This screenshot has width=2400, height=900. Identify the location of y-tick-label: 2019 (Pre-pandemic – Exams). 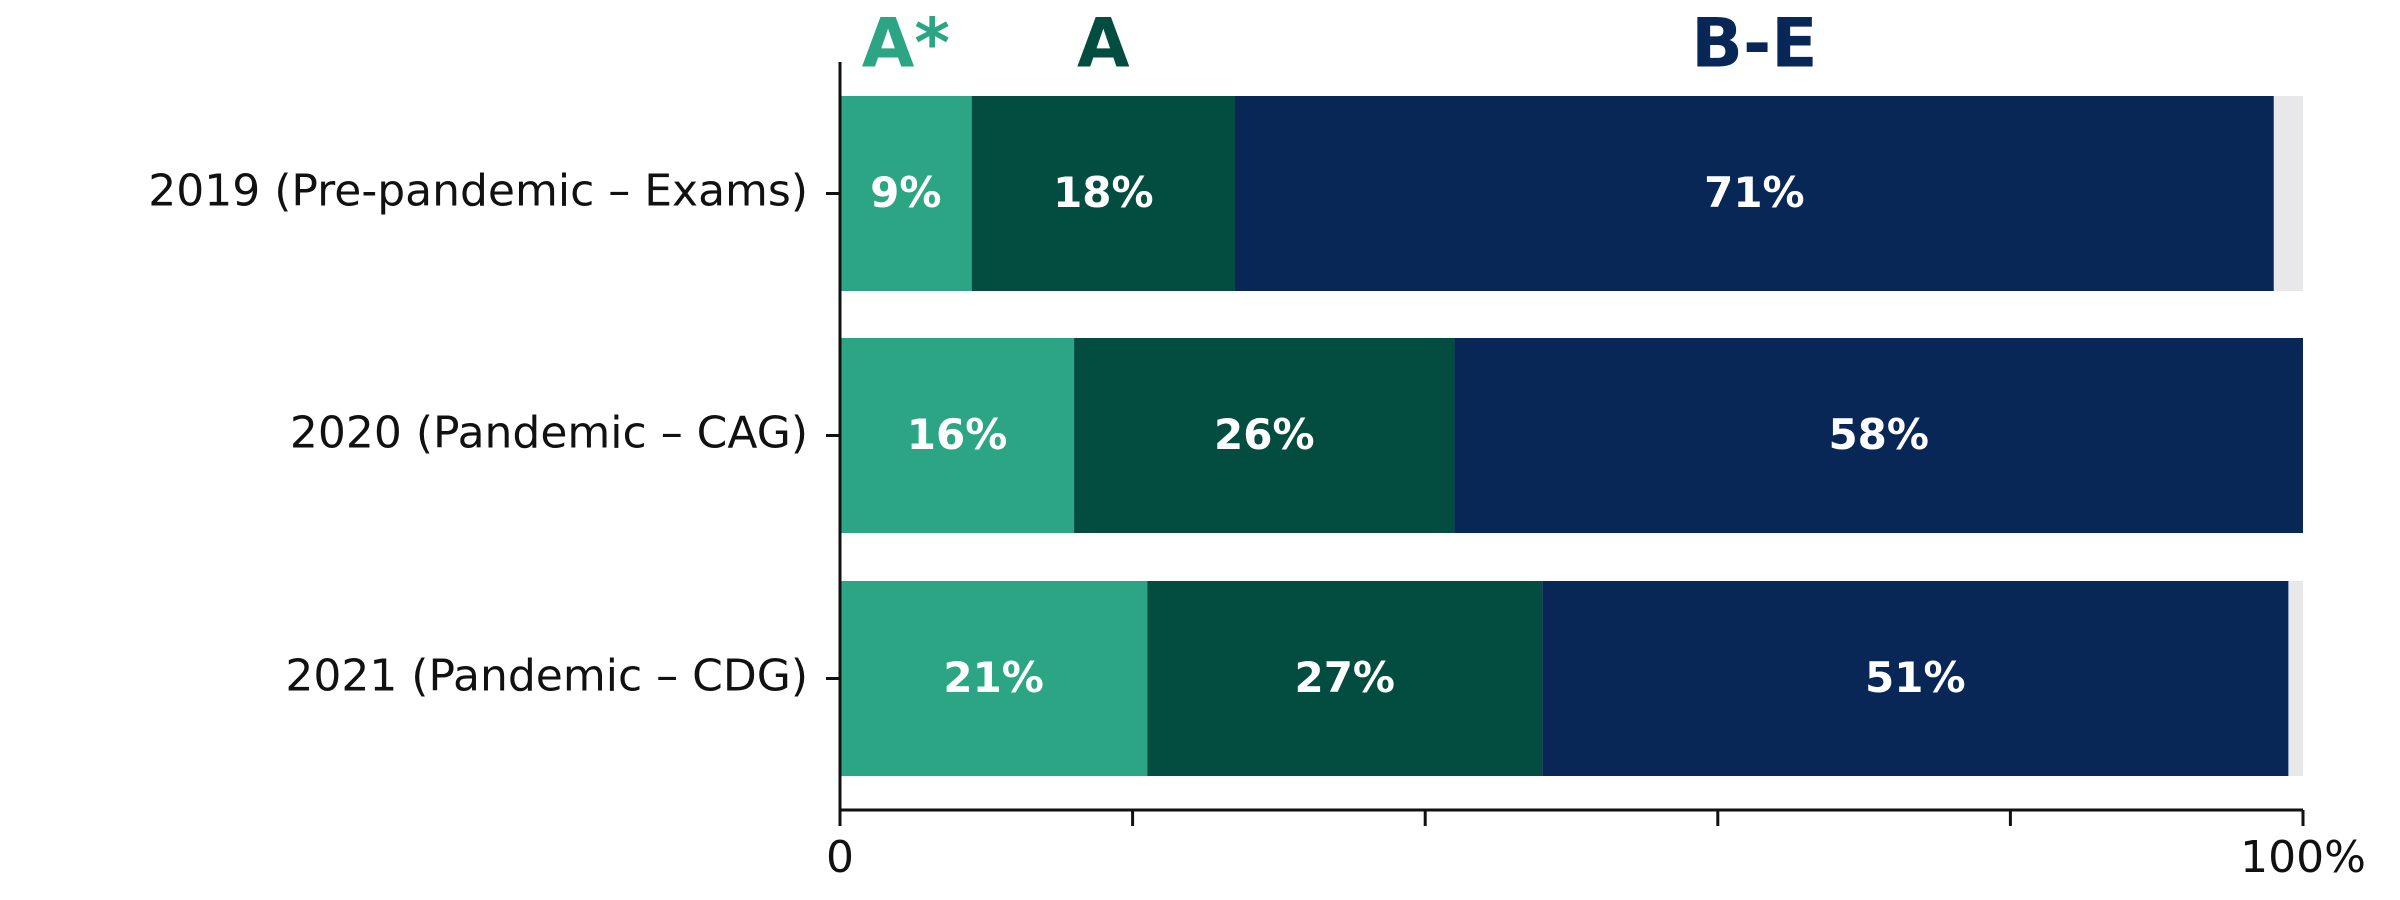
(478, 191).